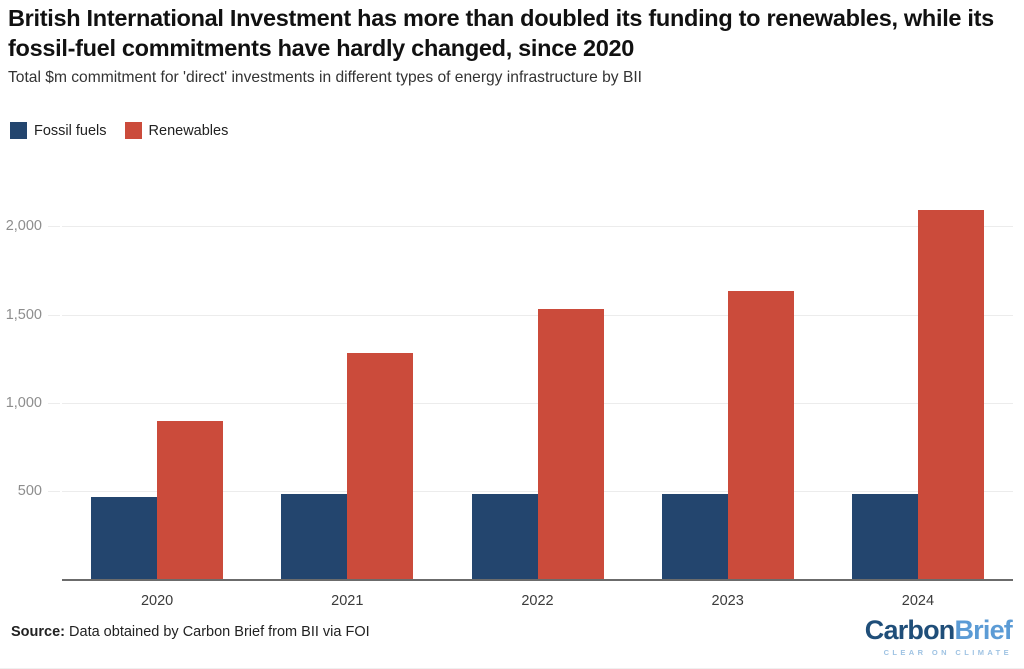  I want to click on logo-brief-text: Brief, so click(983, 630).